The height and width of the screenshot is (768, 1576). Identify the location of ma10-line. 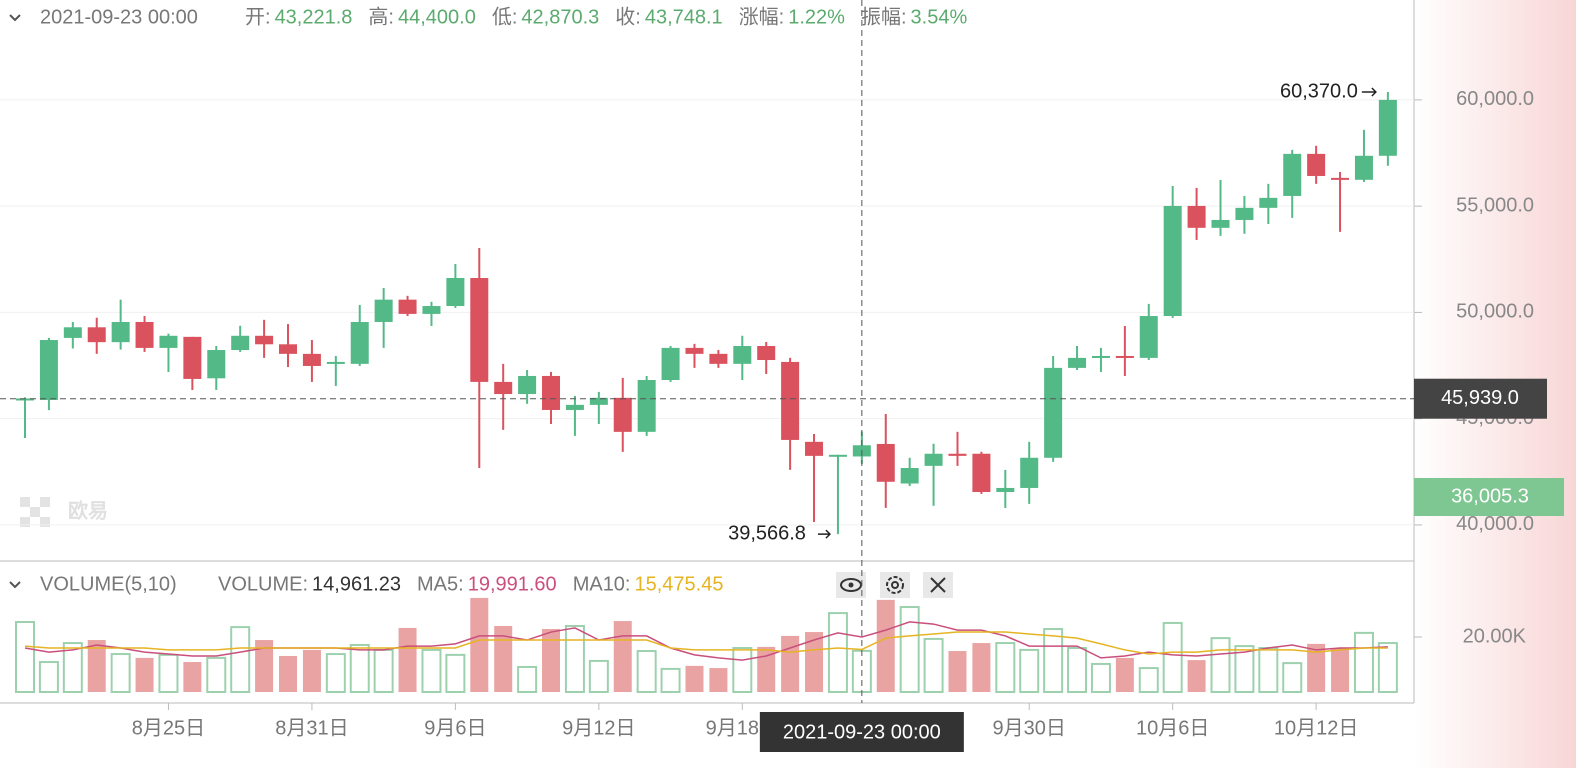
(706, 643).